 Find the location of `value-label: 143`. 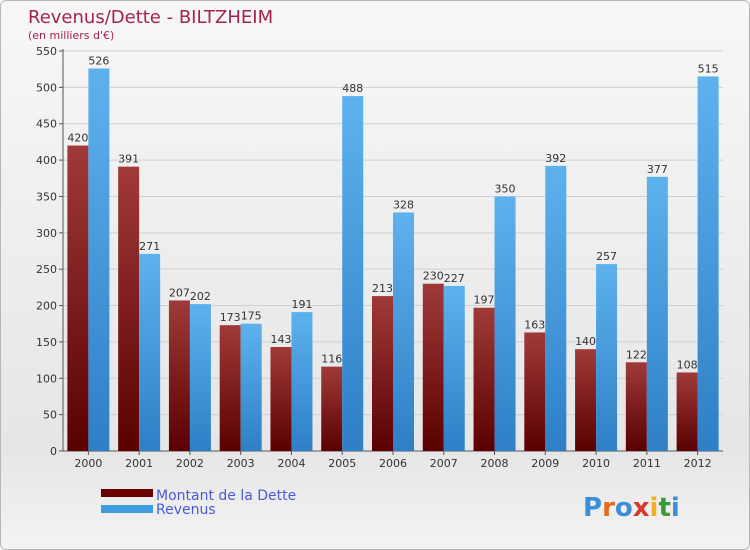

value-label: 143 is located at coordinates (280, 339).